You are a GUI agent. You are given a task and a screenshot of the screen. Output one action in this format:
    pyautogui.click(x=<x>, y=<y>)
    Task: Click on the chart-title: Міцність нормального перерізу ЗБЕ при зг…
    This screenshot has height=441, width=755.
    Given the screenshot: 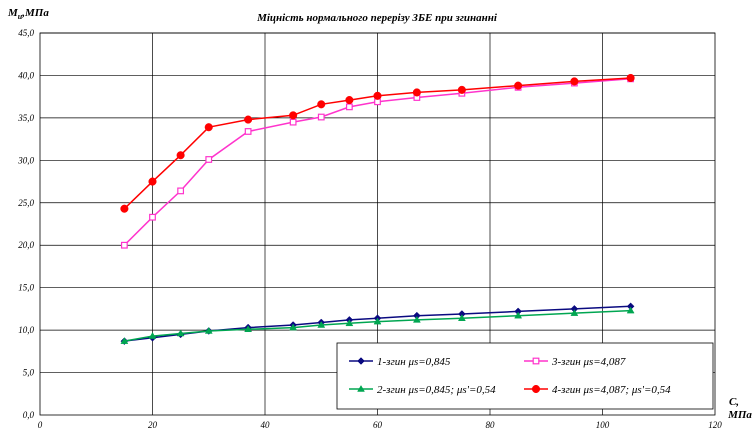 What is the action you would take?
    pyautogui.click(x=377, y=18)
    